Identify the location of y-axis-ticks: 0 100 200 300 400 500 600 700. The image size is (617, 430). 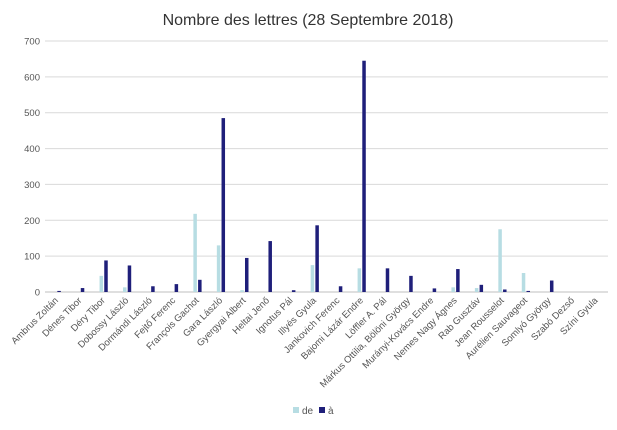
(32, 168).